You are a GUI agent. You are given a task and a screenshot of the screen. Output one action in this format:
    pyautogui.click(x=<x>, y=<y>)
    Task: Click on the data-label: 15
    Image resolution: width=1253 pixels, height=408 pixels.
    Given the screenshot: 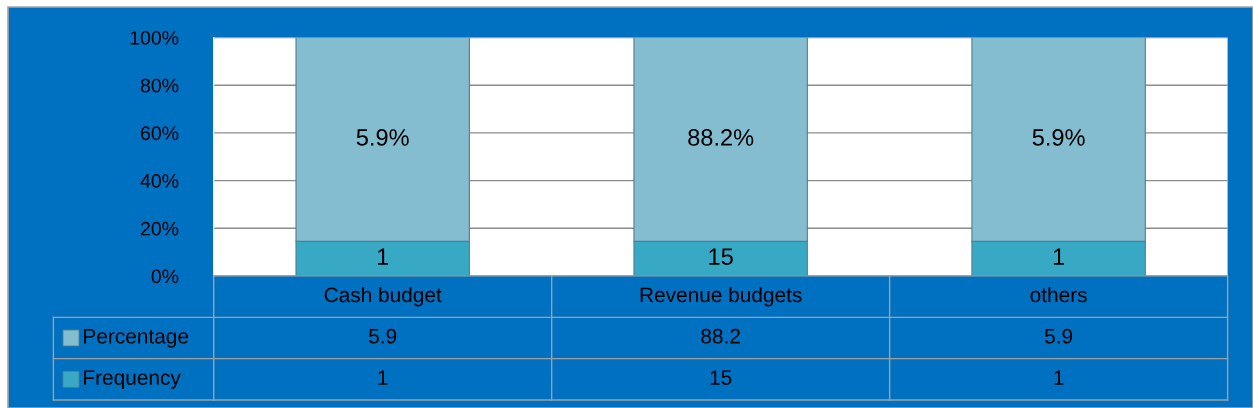 What is the action you would take?
    pyautogui.click(x=721, y=257)
    